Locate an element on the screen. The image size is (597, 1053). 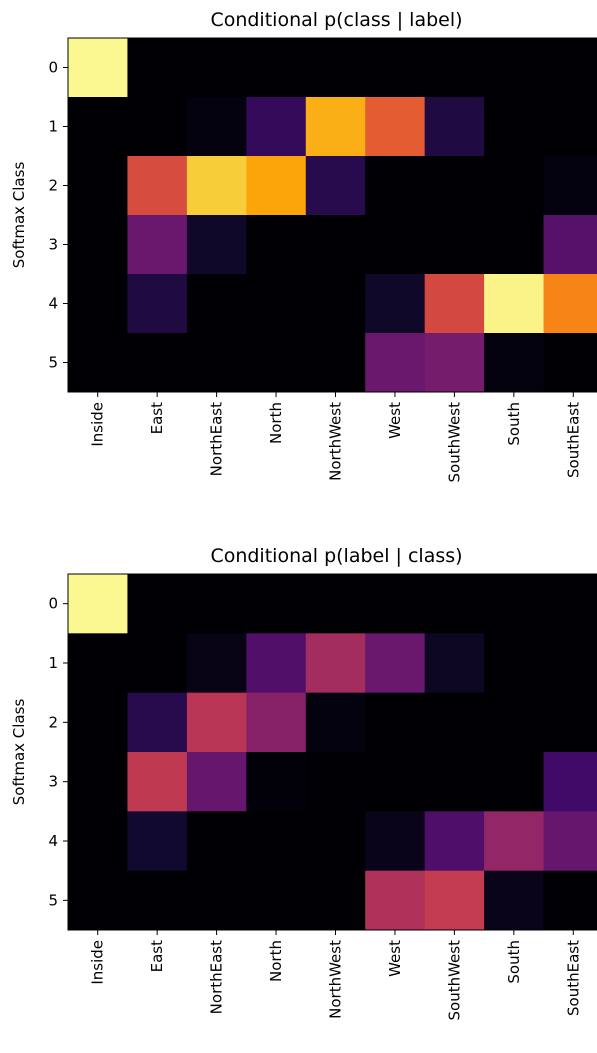
x-tick-label: North is located at coordinates (276, 423).